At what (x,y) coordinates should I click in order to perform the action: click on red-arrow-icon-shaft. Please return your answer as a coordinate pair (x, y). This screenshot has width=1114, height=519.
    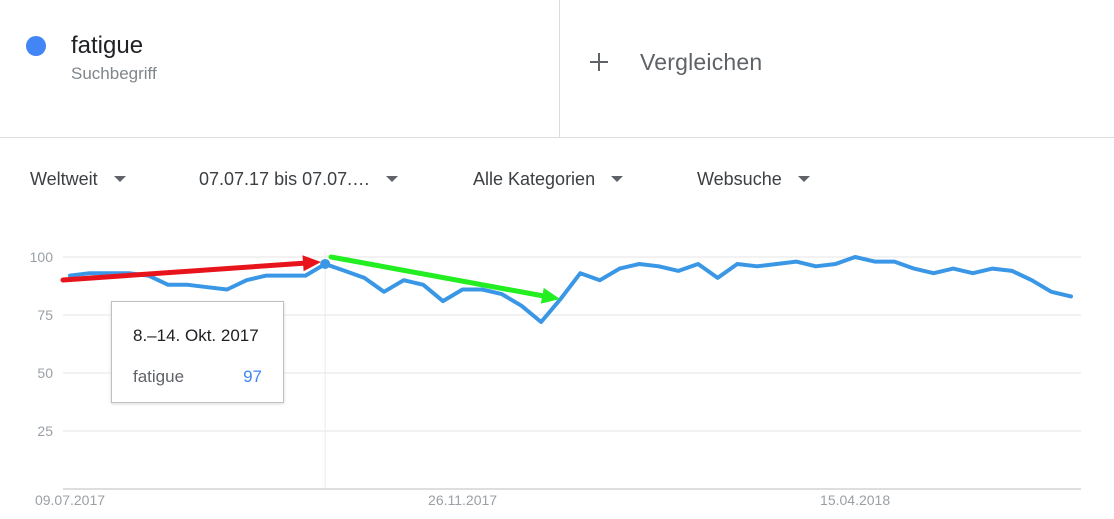
    Looking at the image, I should click on (183, 271).